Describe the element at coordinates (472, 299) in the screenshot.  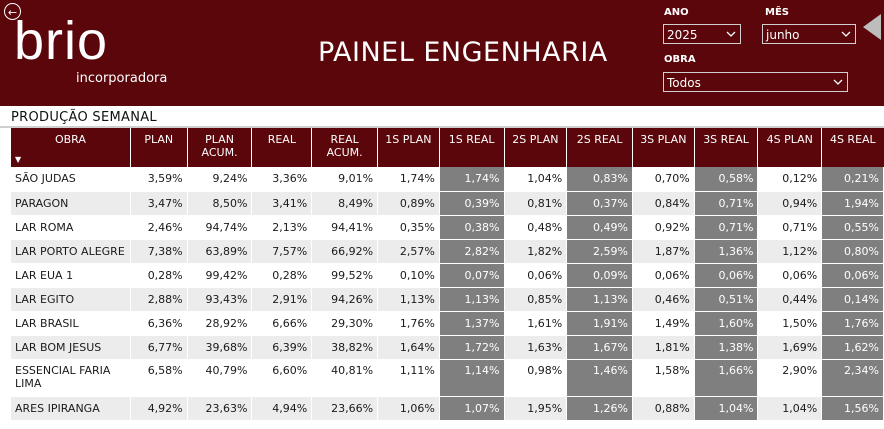
I see `value-cell: 1,13%` at that location.